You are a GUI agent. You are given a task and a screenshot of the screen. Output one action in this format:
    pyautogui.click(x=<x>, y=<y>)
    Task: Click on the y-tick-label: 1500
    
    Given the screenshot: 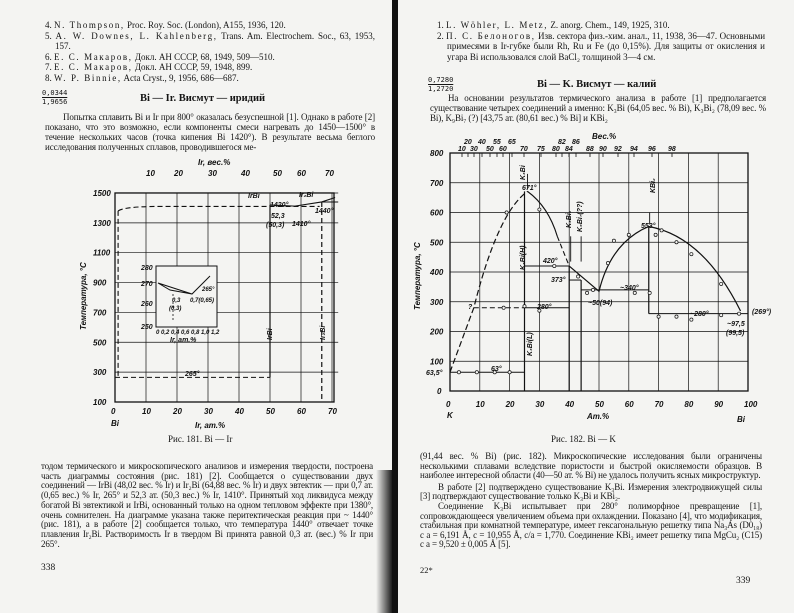 What is the action you would take?
    pyautogui.click(x=102, y=193)
    